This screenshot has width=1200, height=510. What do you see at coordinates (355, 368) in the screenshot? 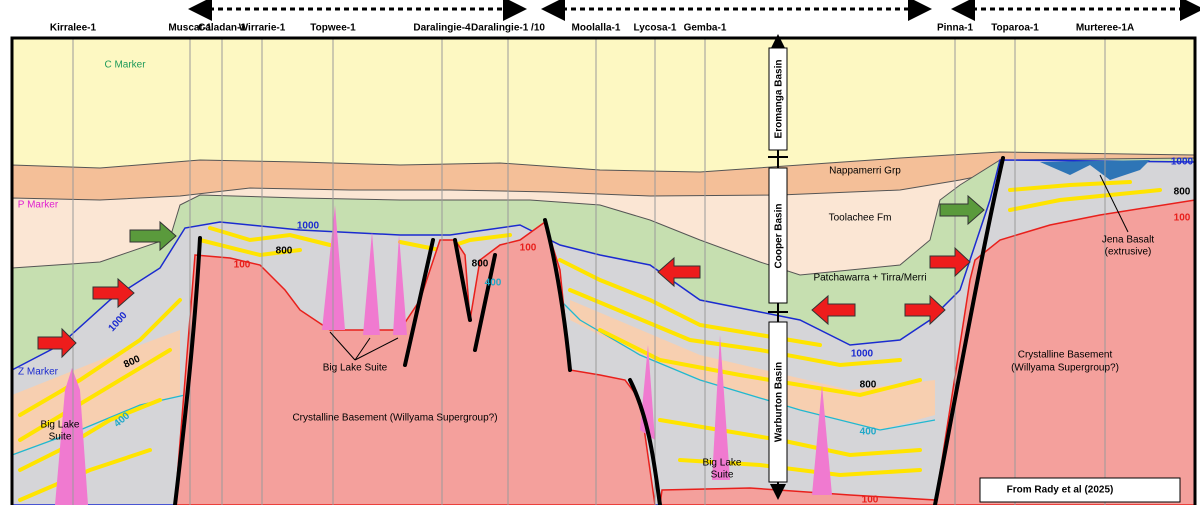
I see `suite-label: Big Lake Suite` at bounding box center [355, 368].